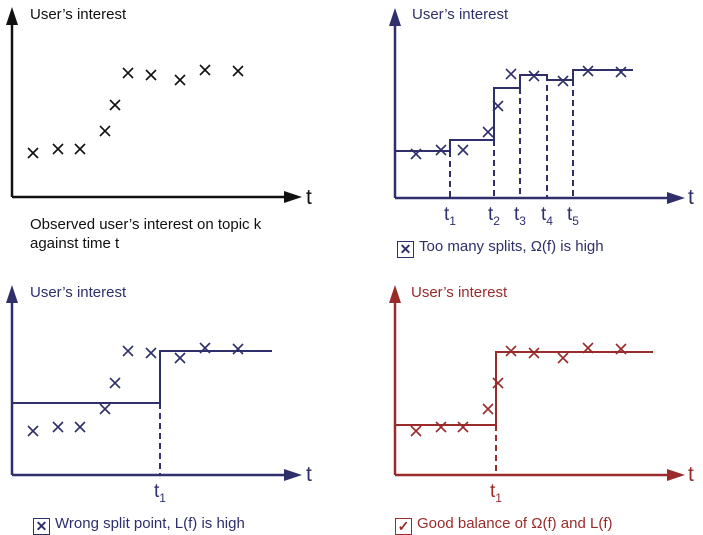 Image resolution: width=703 pixels, height=535 pixels. Describe the element at coordinates (514, 110) in the screenshot. I see `panel2-step-function` at that location.